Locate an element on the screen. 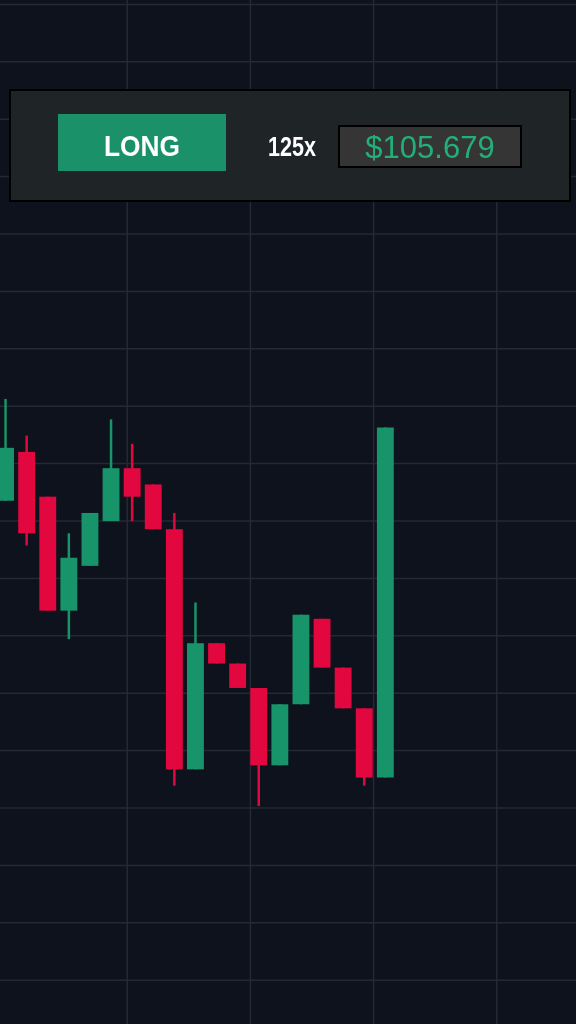  text: $105.679 is located at coordinates (430, 147).